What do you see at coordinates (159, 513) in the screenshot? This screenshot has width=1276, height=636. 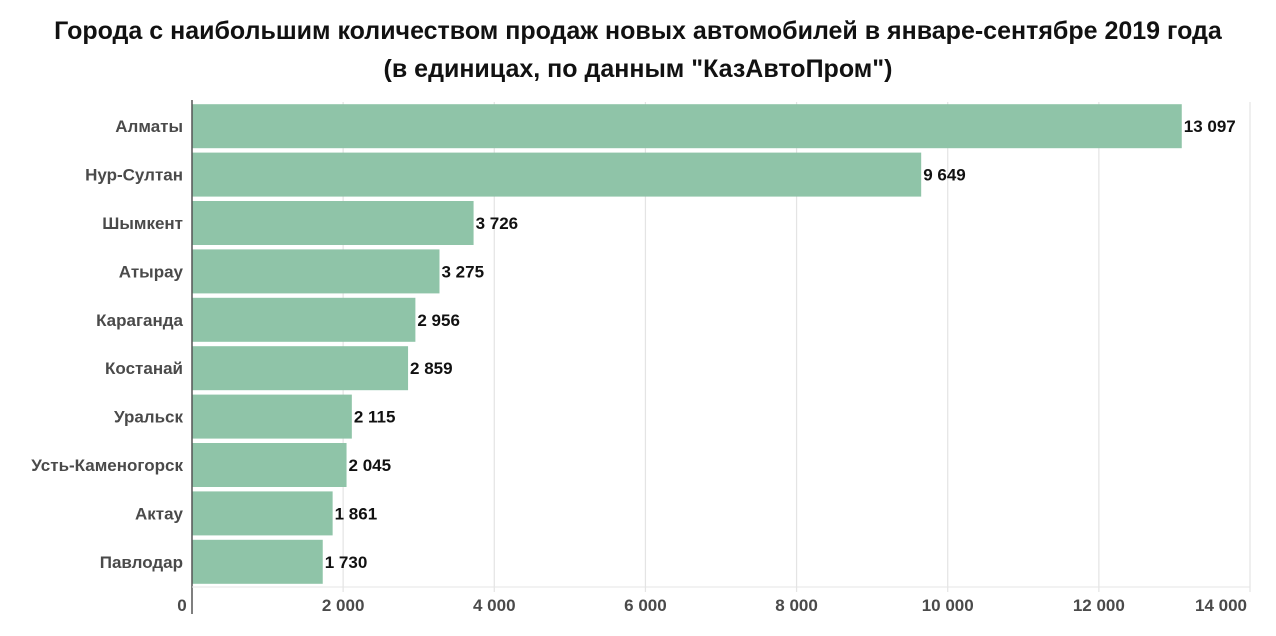 I see `category-label: Актау` at bounding box center [159, 513].